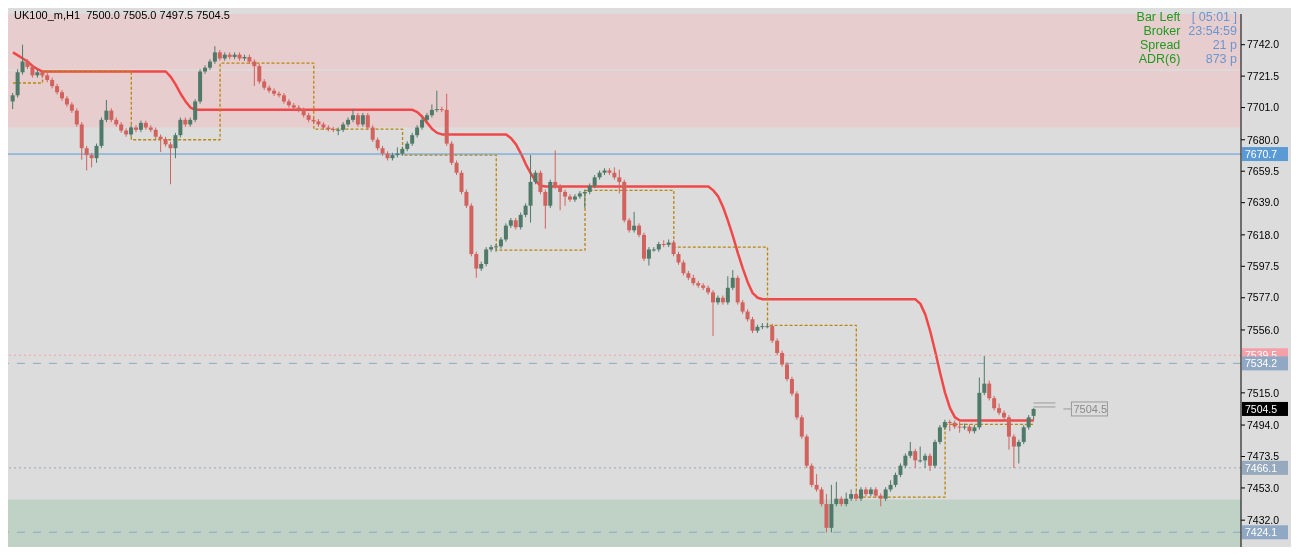 This screenshot has width=1299, height=555. What do you see at coordinates (1263, 75) in the screenshot?
I see `y-tick-label: 7721.5` at bounding box center [1263, 75].